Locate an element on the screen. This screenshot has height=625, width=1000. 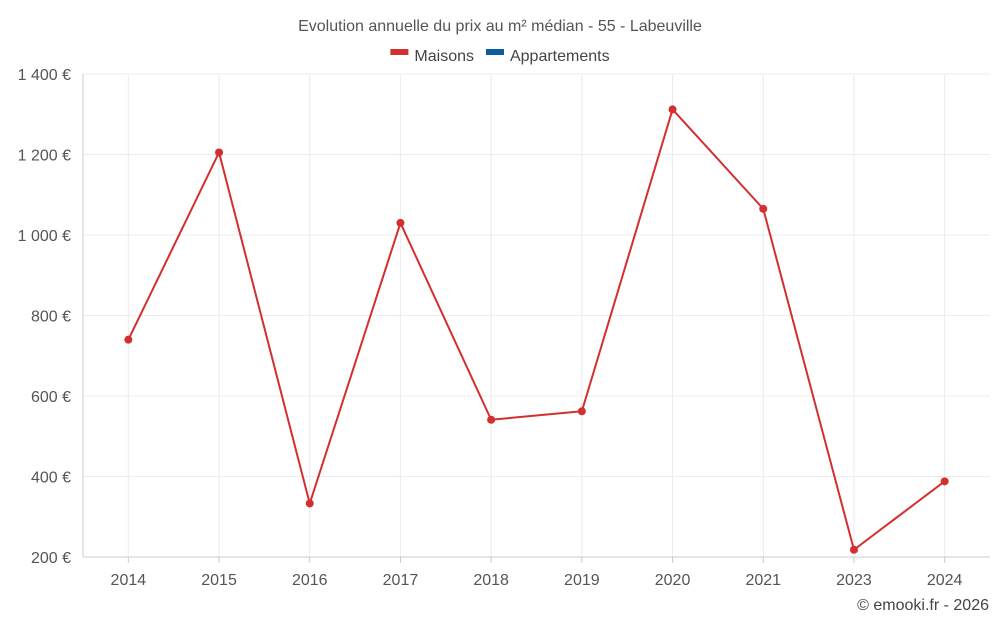
legend-item-appartements: Appartements is located at coordinates (547, 56).